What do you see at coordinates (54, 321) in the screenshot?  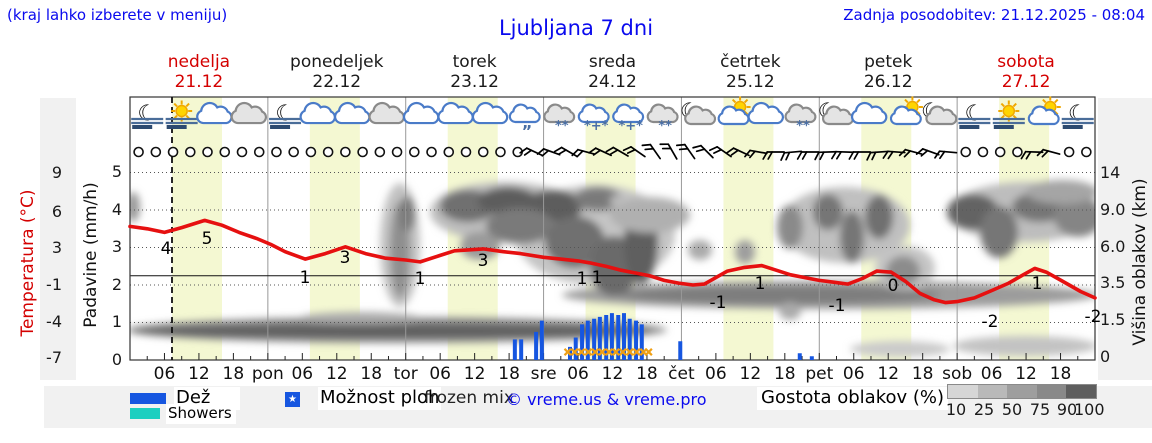 I see `temperature-tick: -4` at bounding box center [54, 321].